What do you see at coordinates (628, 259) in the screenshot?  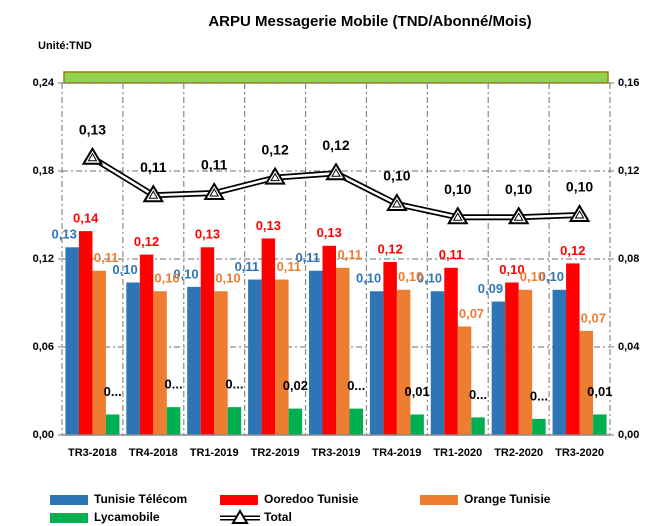 I see `y2-tick-label: 0,08` at bounding box center [628, 259].